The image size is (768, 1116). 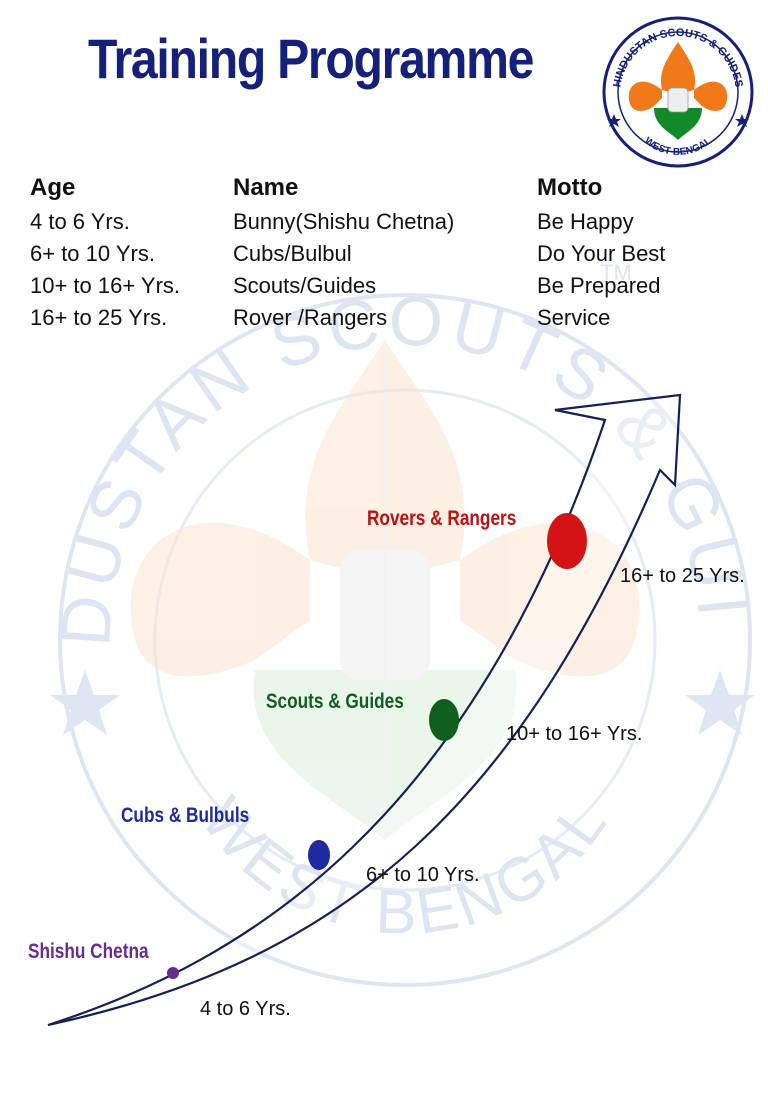 What do you see at coordinates (85, 702) in the screenshot?
I see `watermark-star-left-icon` at bounding box center [85, 702].